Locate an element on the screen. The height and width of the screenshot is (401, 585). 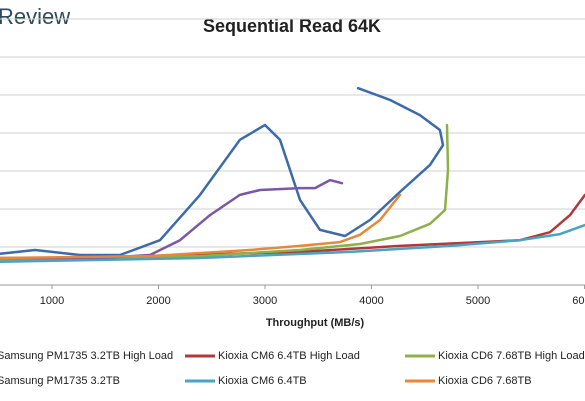
x-tick-label: 3000 is located at coordinates (265, 301).